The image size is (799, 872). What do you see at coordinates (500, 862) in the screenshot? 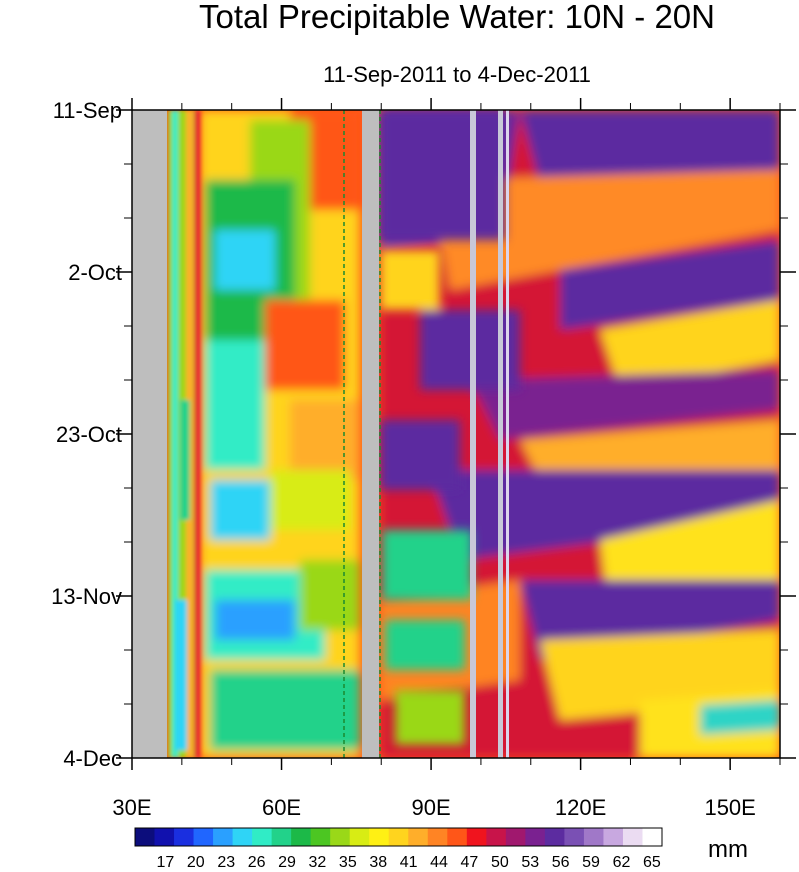
I see `colorbar-tick-label: 50` at bounding box center [500, 862].